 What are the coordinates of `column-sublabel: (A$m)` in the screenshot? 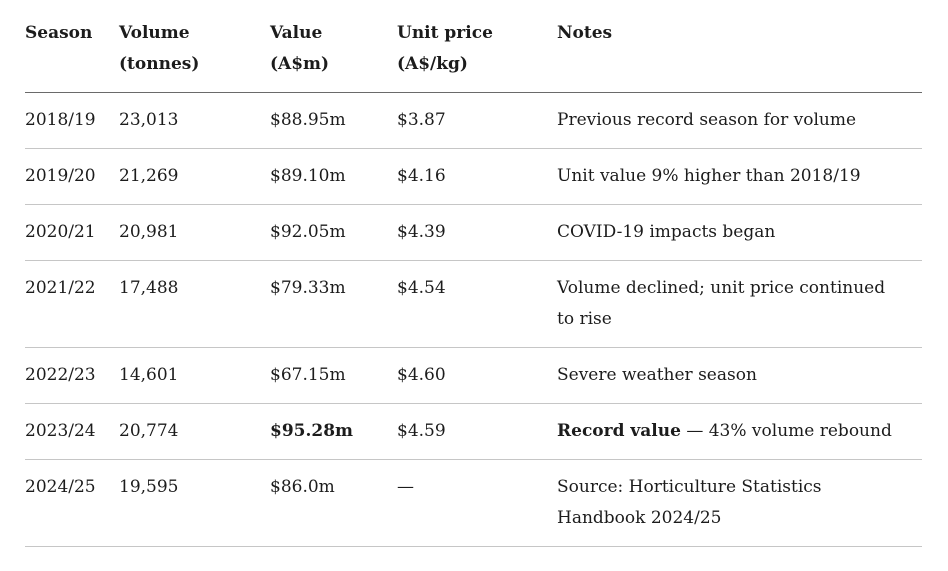 It's located at (300, 64).